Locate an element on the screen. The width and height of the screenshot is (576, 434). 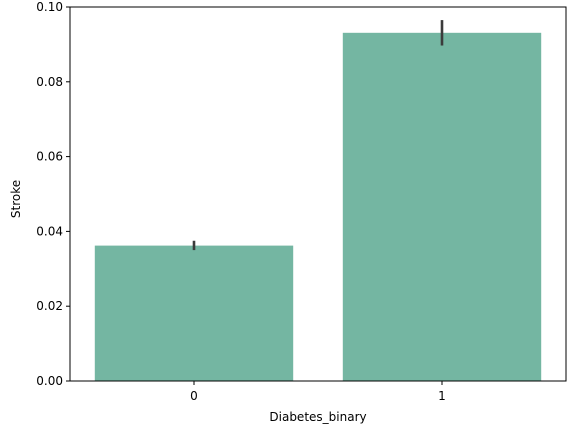
y-tick-label: 0.02 is located at coordinates (49, 306).